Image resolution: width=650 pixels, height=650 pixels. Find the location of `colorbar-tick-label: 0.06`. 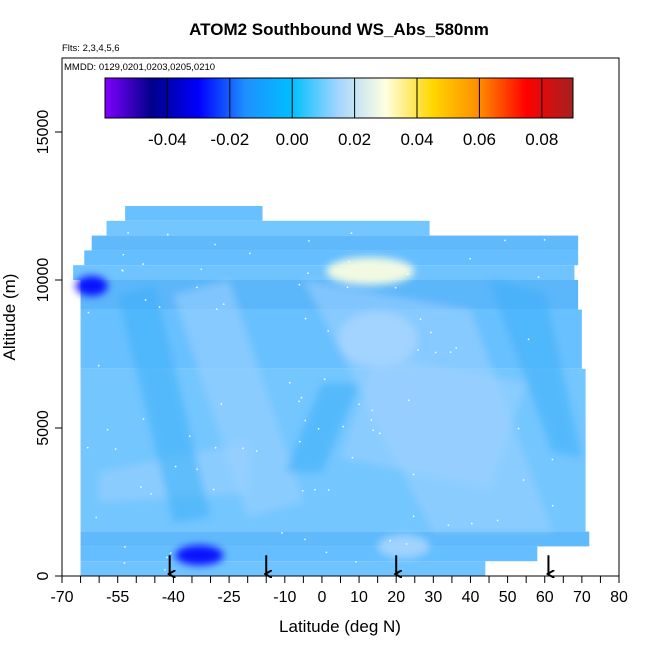

colorbar-tick-label: 0.06 is located at coordinates (479, 139).